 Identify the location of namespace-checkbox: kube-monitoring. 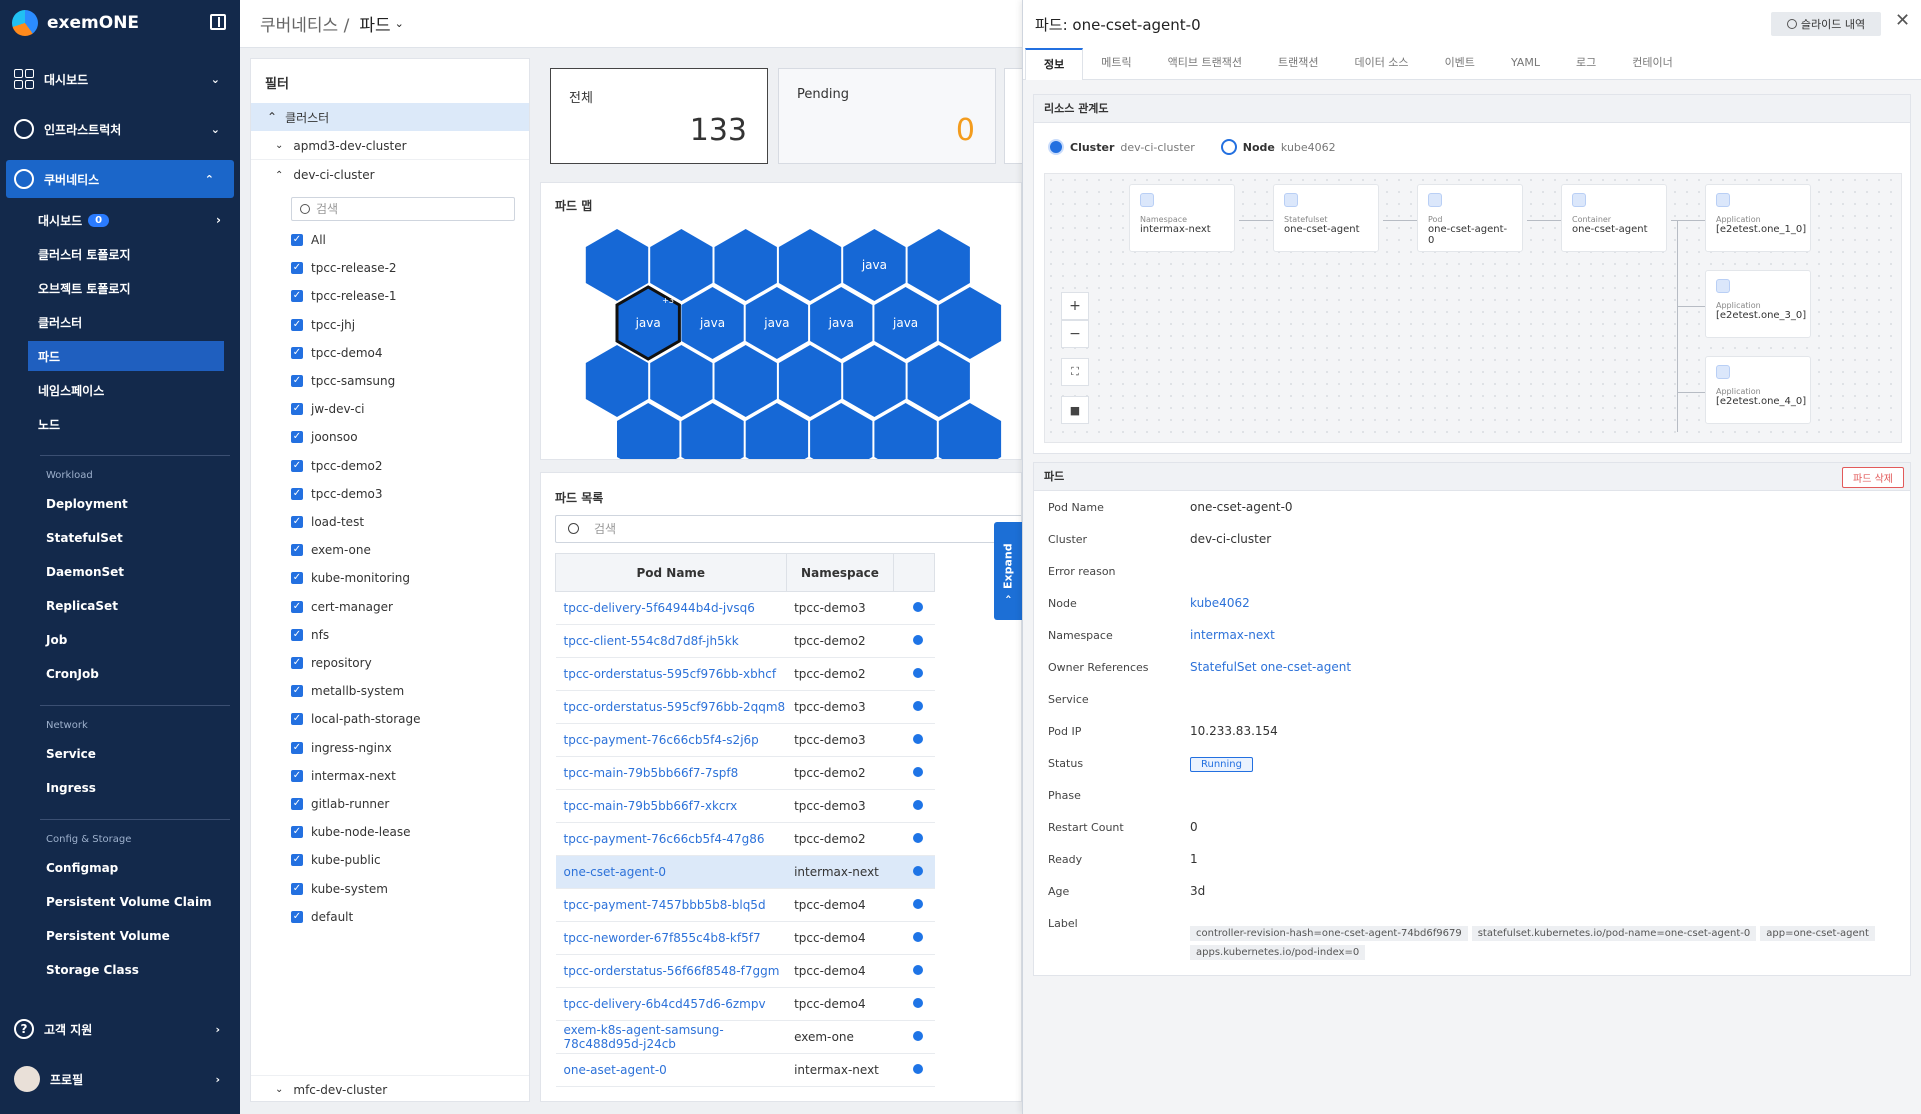
(350, 578).